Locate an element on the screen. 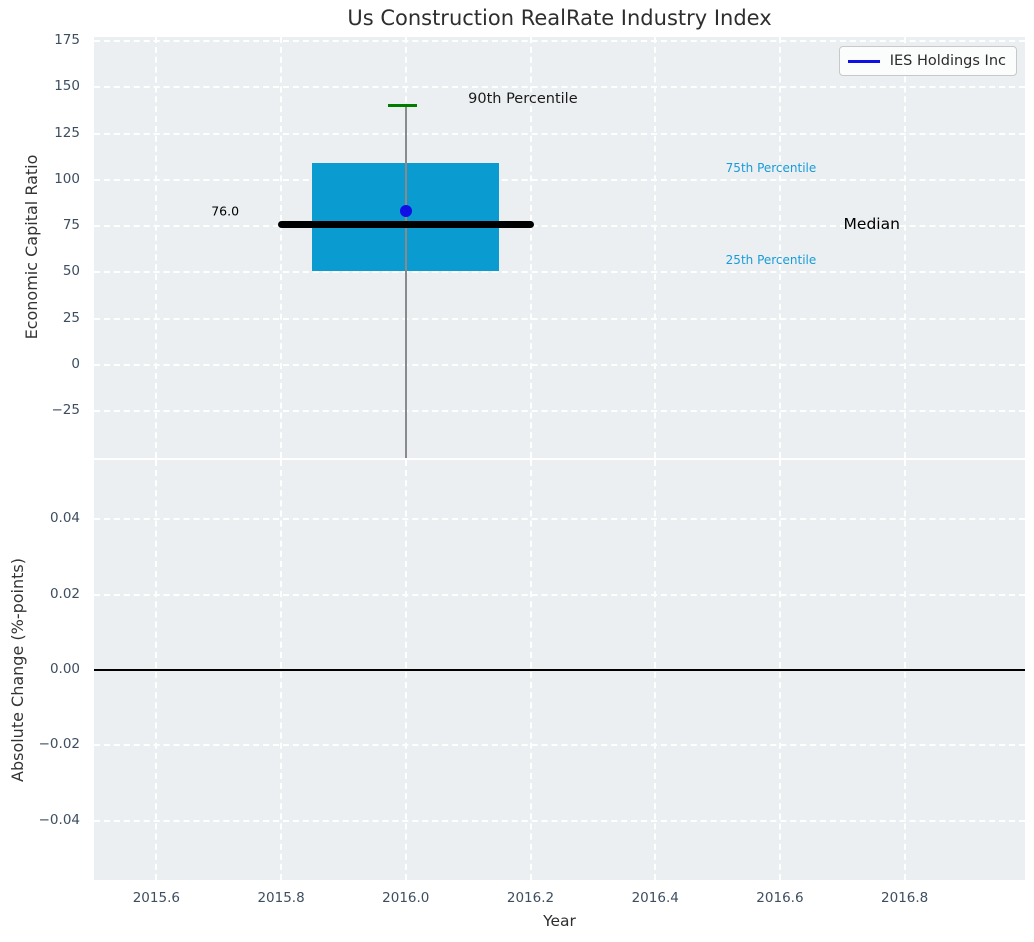 This screenshot has width=1034, height=942. annotation-90th-percentile: 90th Percentile is located at coordinates (523, 98).